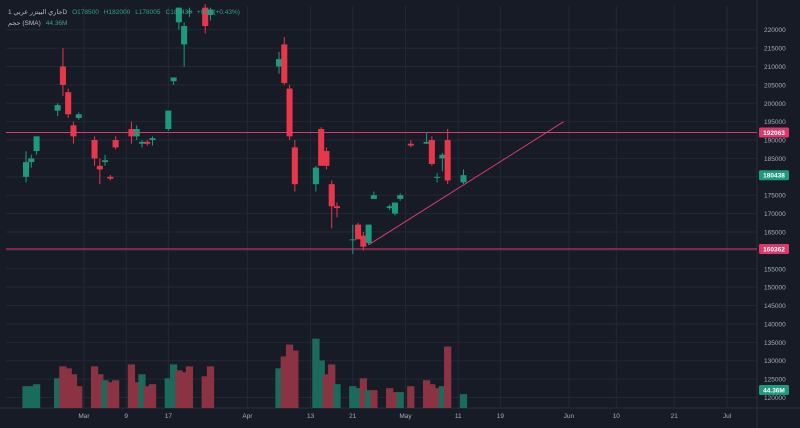 This screenshot has width=800, height=428. Describe the element at coordinates (218, 12) in the screenshot. I see `change-value: +900 (+0.43%)` at that location.